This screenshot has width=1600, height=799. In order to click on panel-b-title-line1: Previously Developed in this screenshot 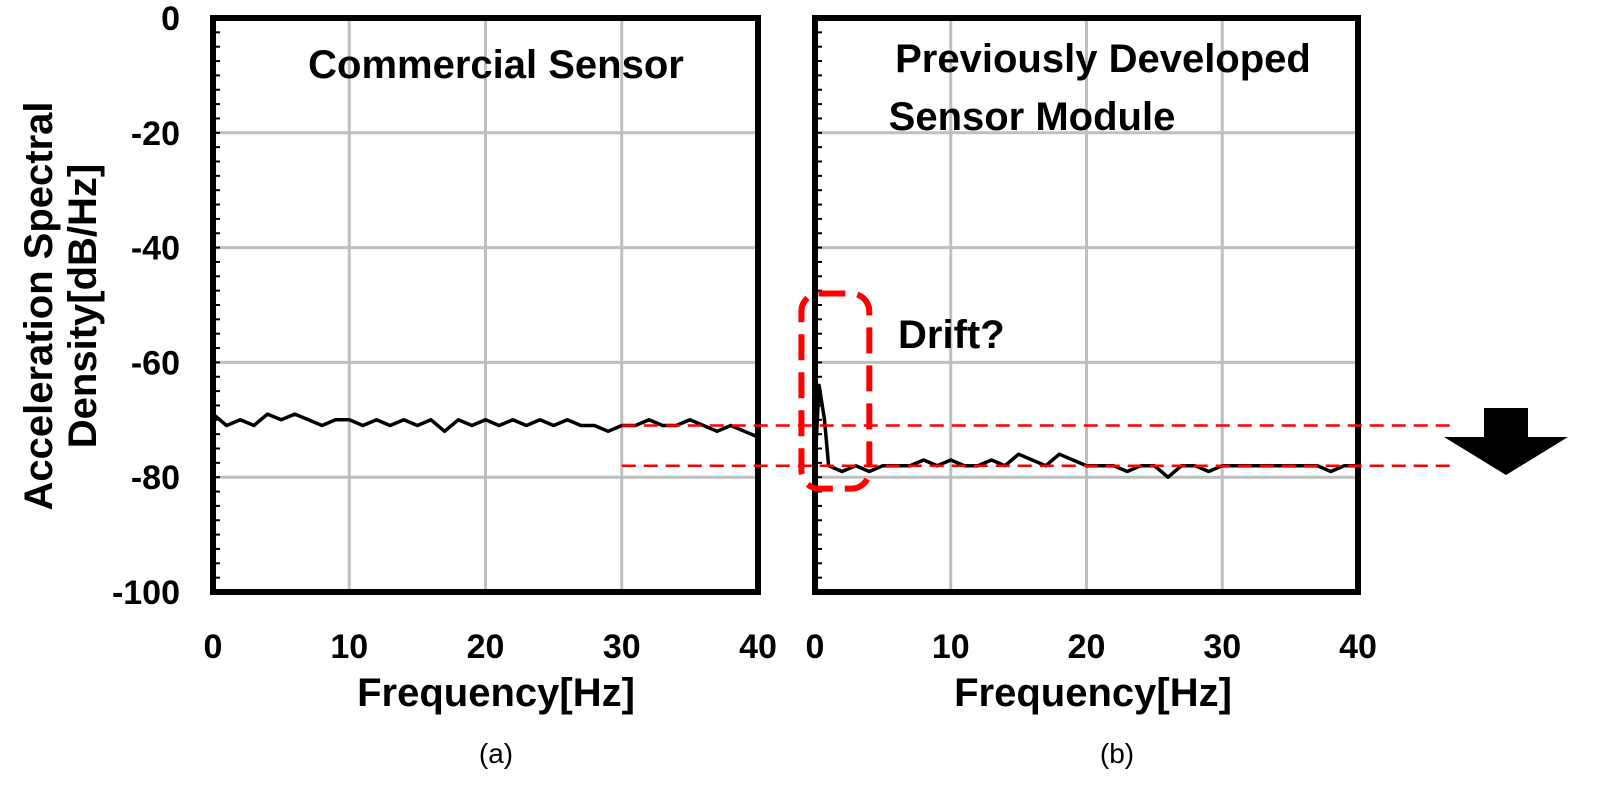, I will do `click(1103, 59)`.